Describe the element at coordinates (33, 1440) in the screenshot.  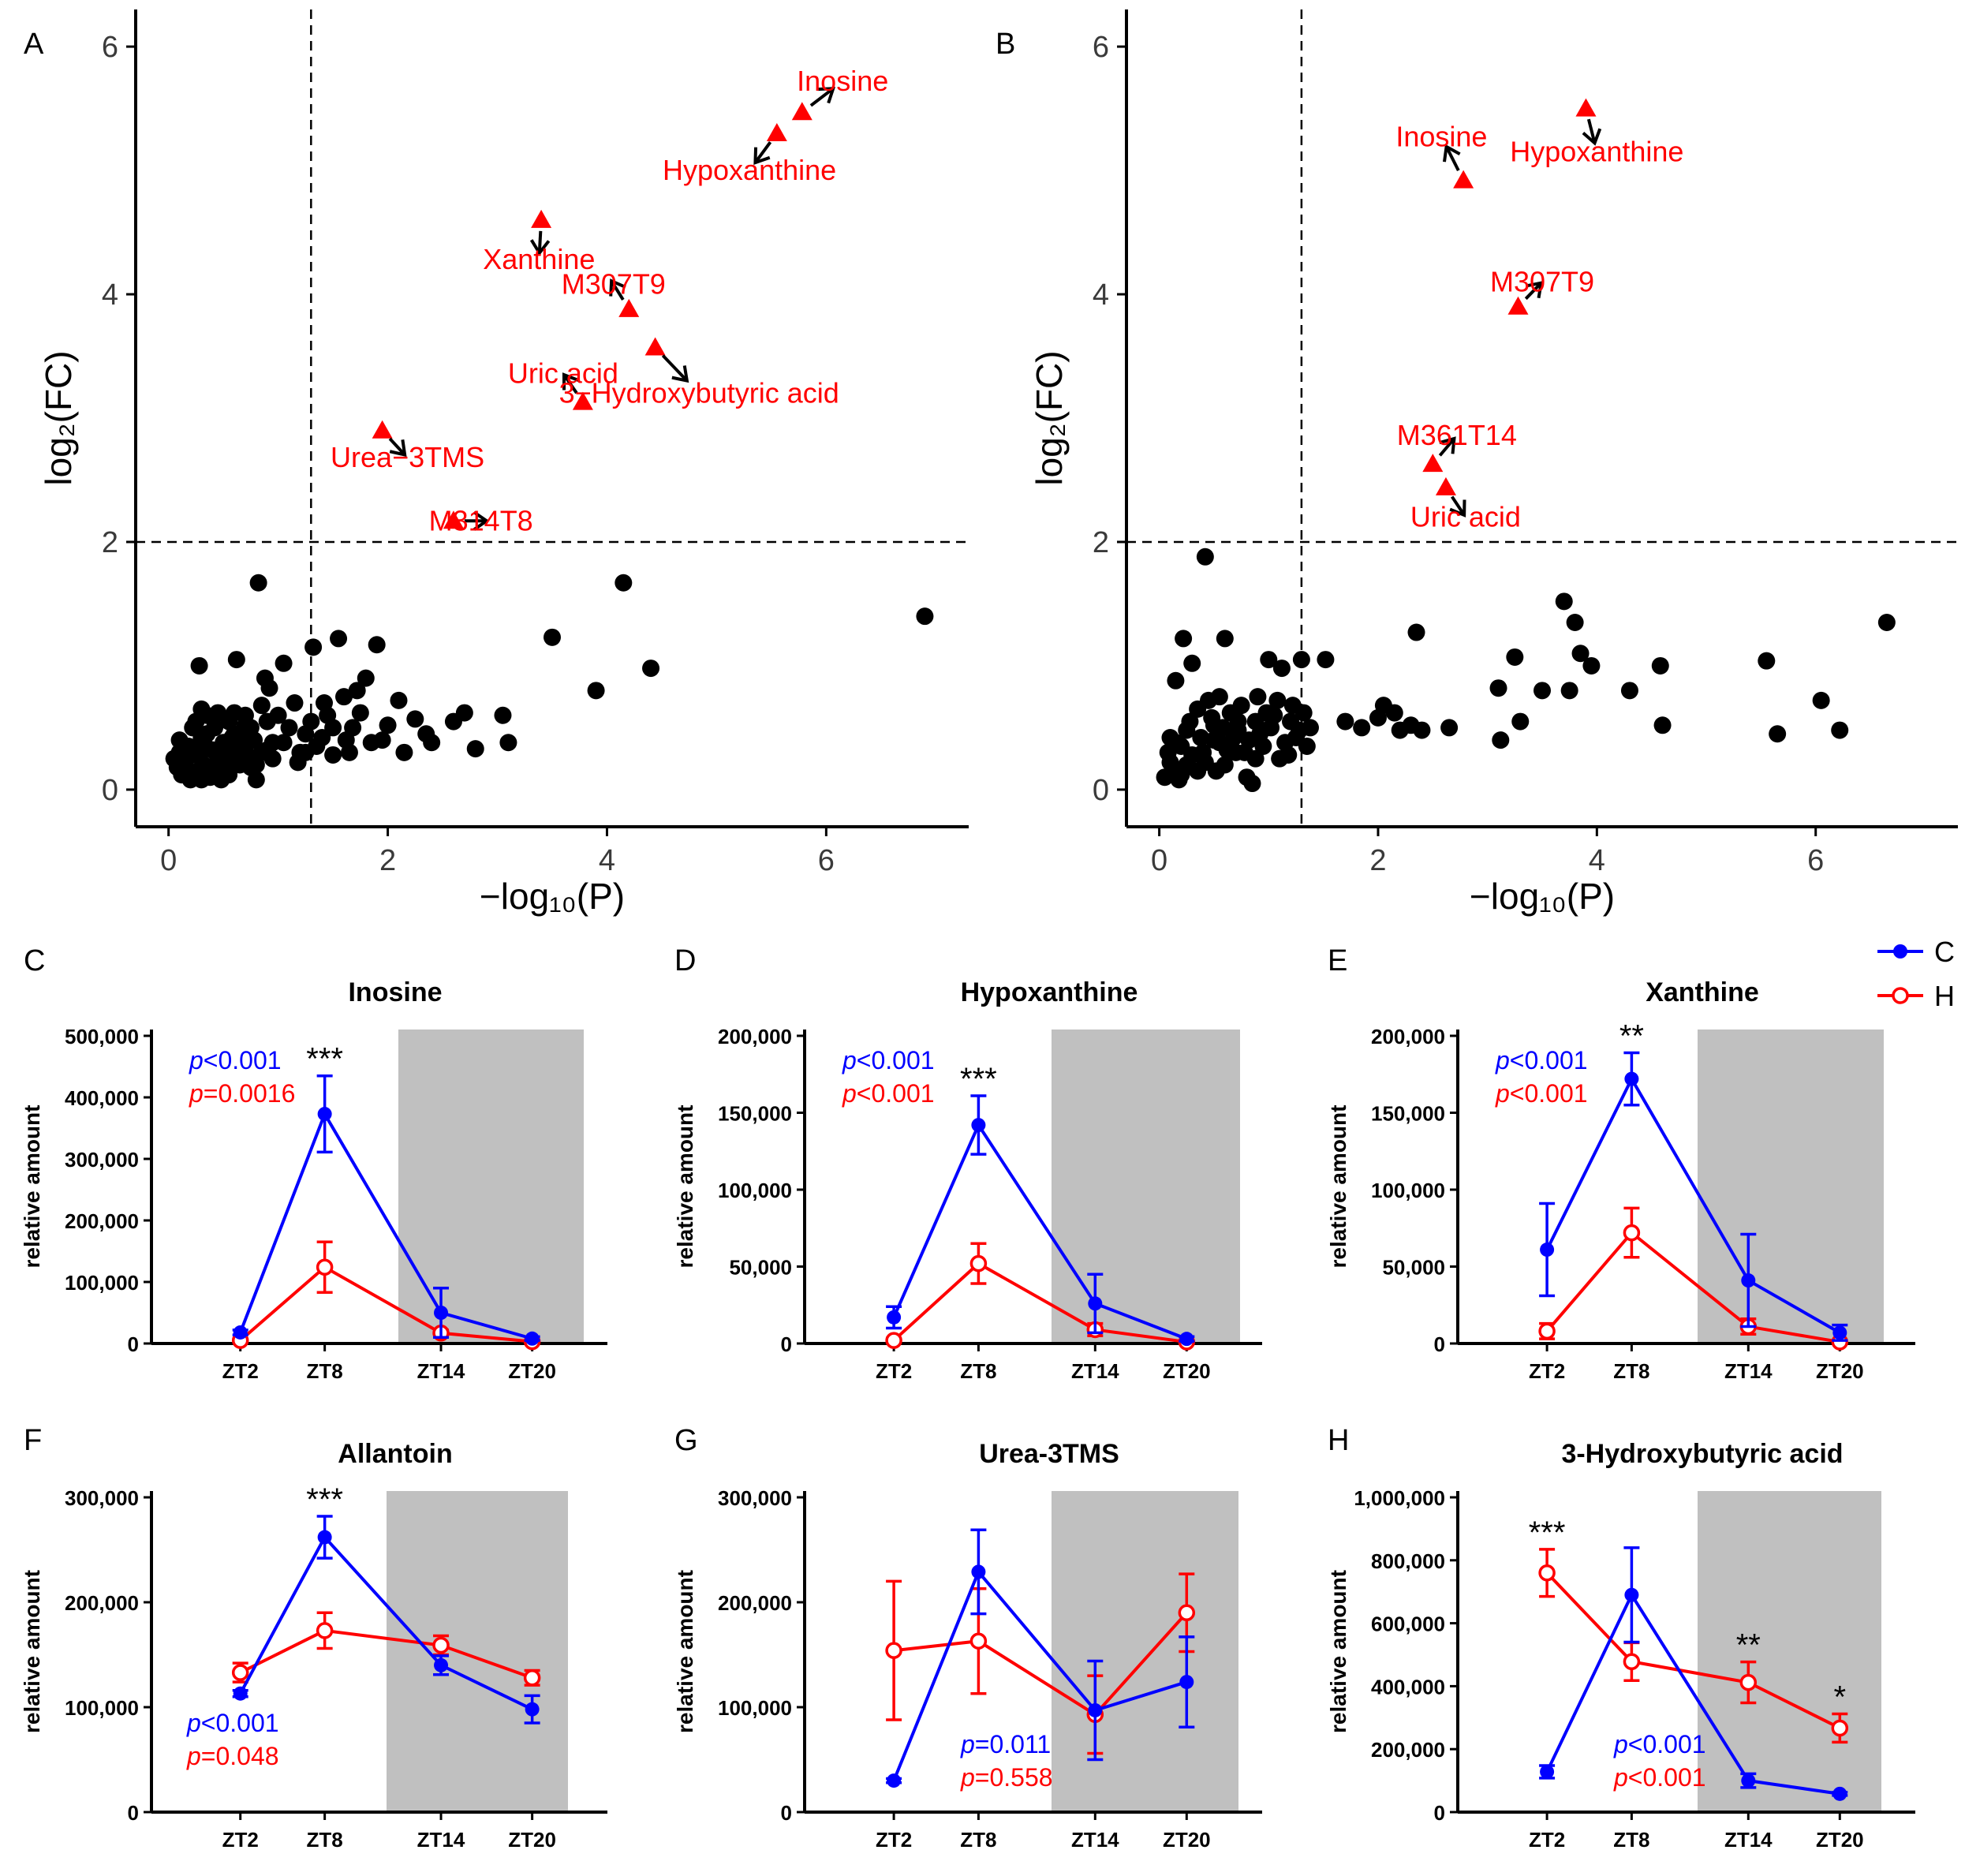
I see `panel-label: F` at that location.